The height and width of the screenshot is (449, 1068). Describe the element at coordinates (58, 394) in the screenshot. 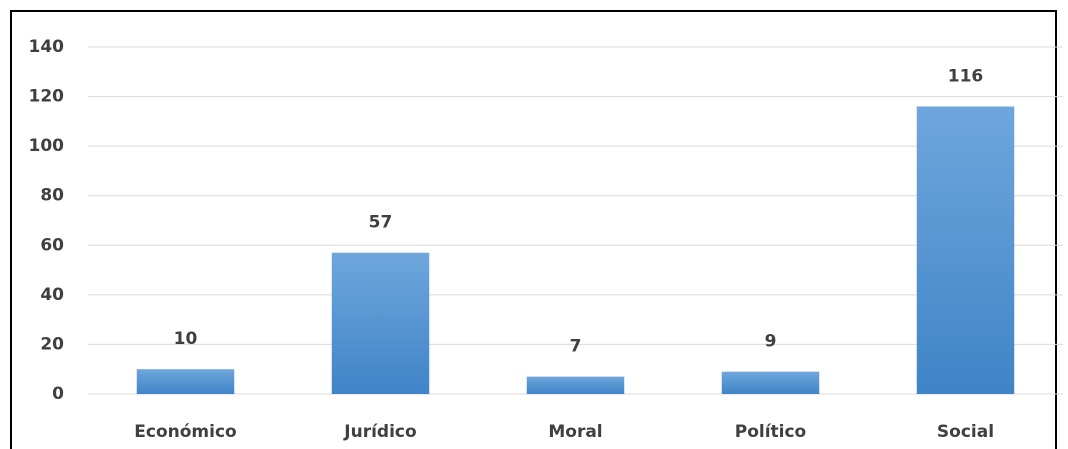

I see `y-tick-label: 0` at that location.